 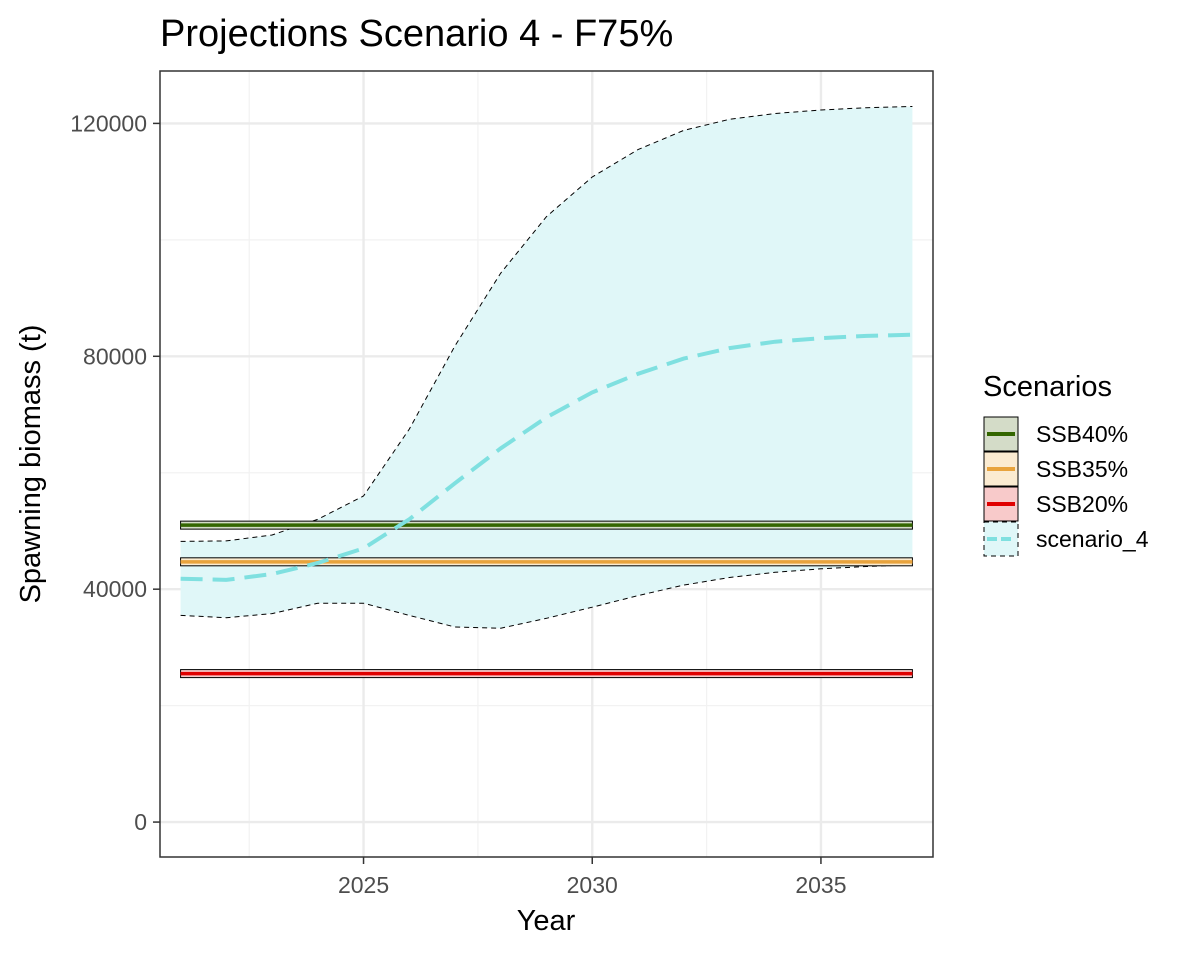 I want to click on legend-label-ssb35-: SSB35%, so click(x=1082, y=469).